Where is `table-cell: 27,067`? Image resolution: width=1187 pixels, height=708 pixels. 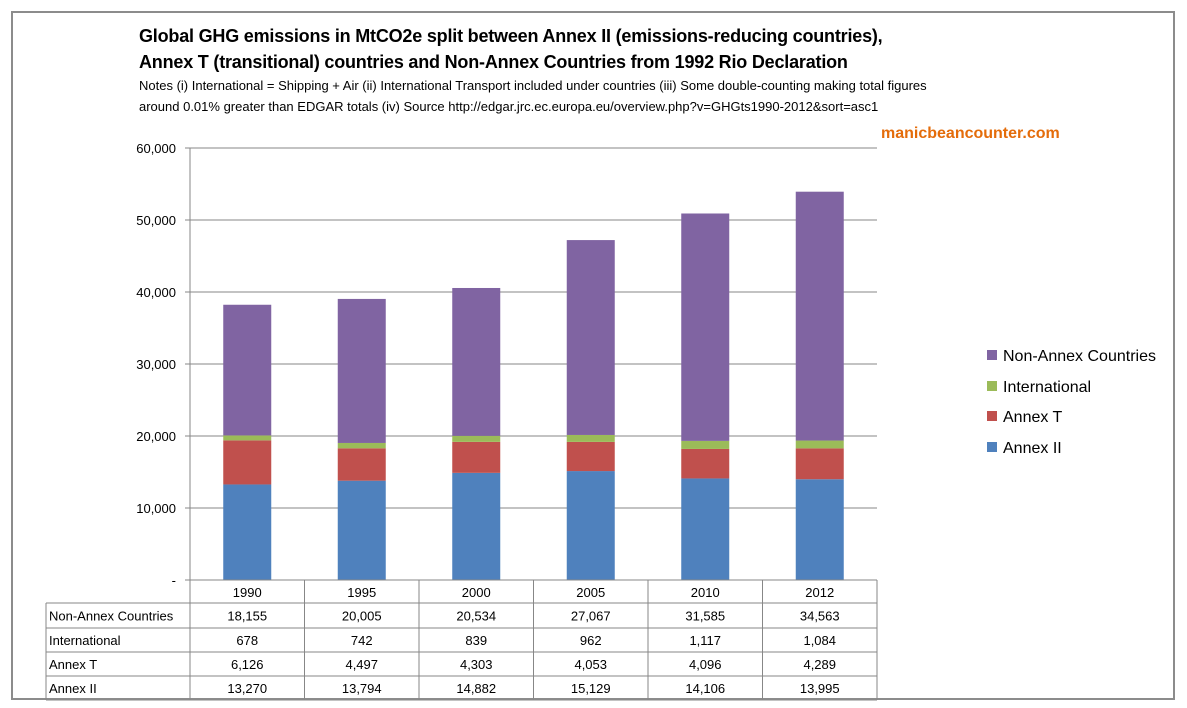 table-cell: 27,067 is located at coordinates (591, 616).